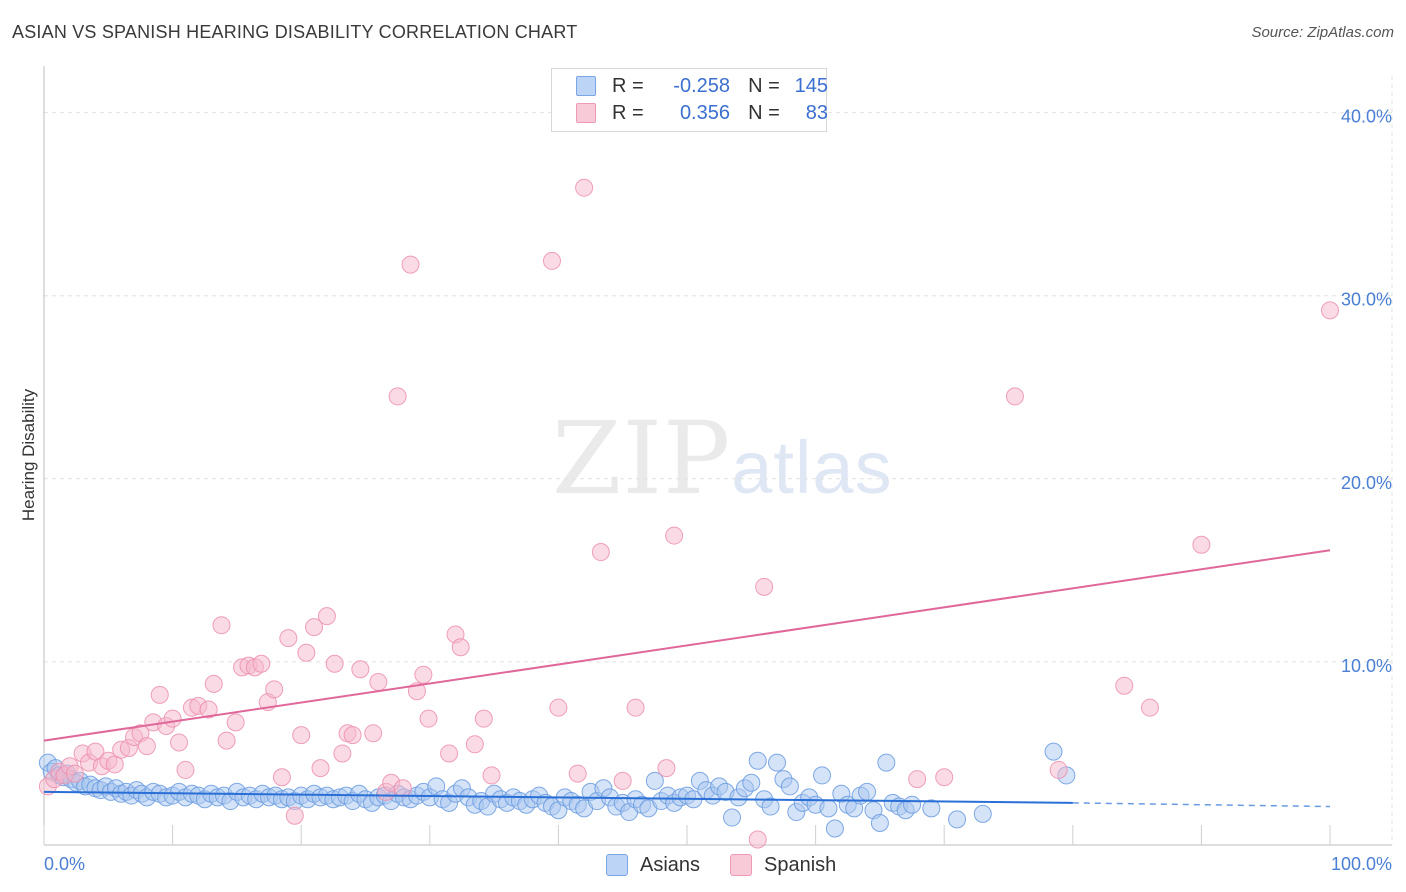 The height and width of the screenshot is (892, 1406). I want to click on legend-n-value: 145, so click(811, 85).